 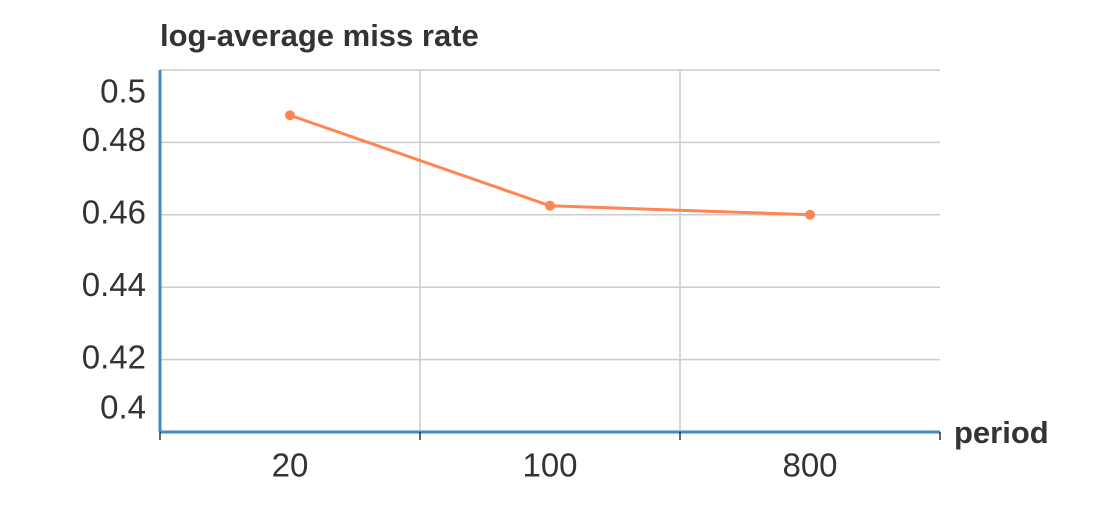 What do you see at coordinates (809, 465) in the screenshot?
I see `x-tick-label: 800` at bounding box center [809, 465].